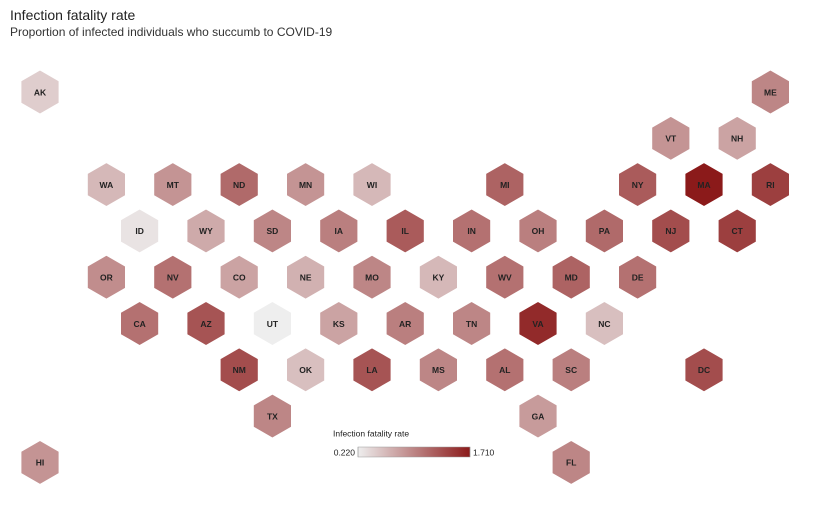 The image size is (820, 515). I want to click on hex-label: NM, so click(239, 370).